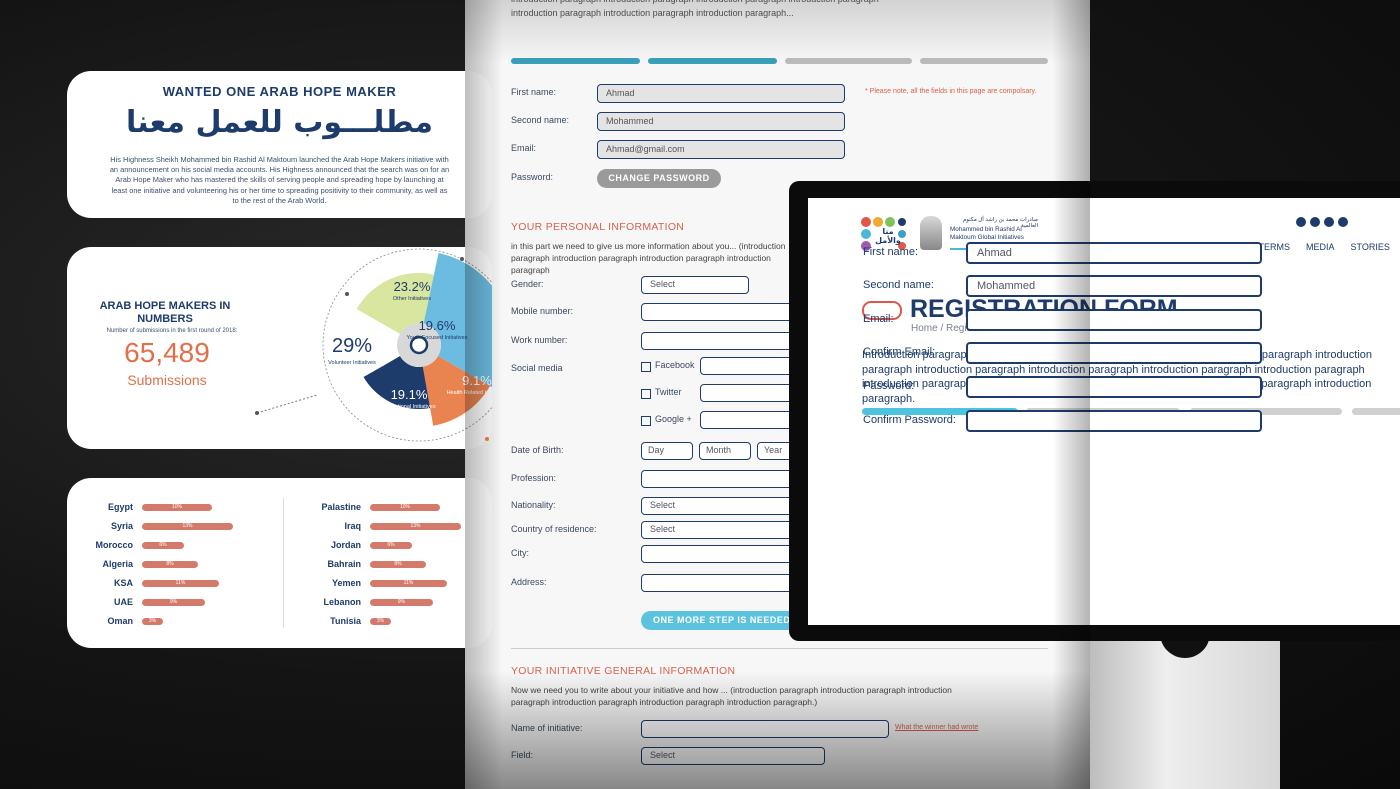 Image resolution: width=1400 pixels, height=789 pixels. I want to click on bar-label: 13%, so click(415, 526).